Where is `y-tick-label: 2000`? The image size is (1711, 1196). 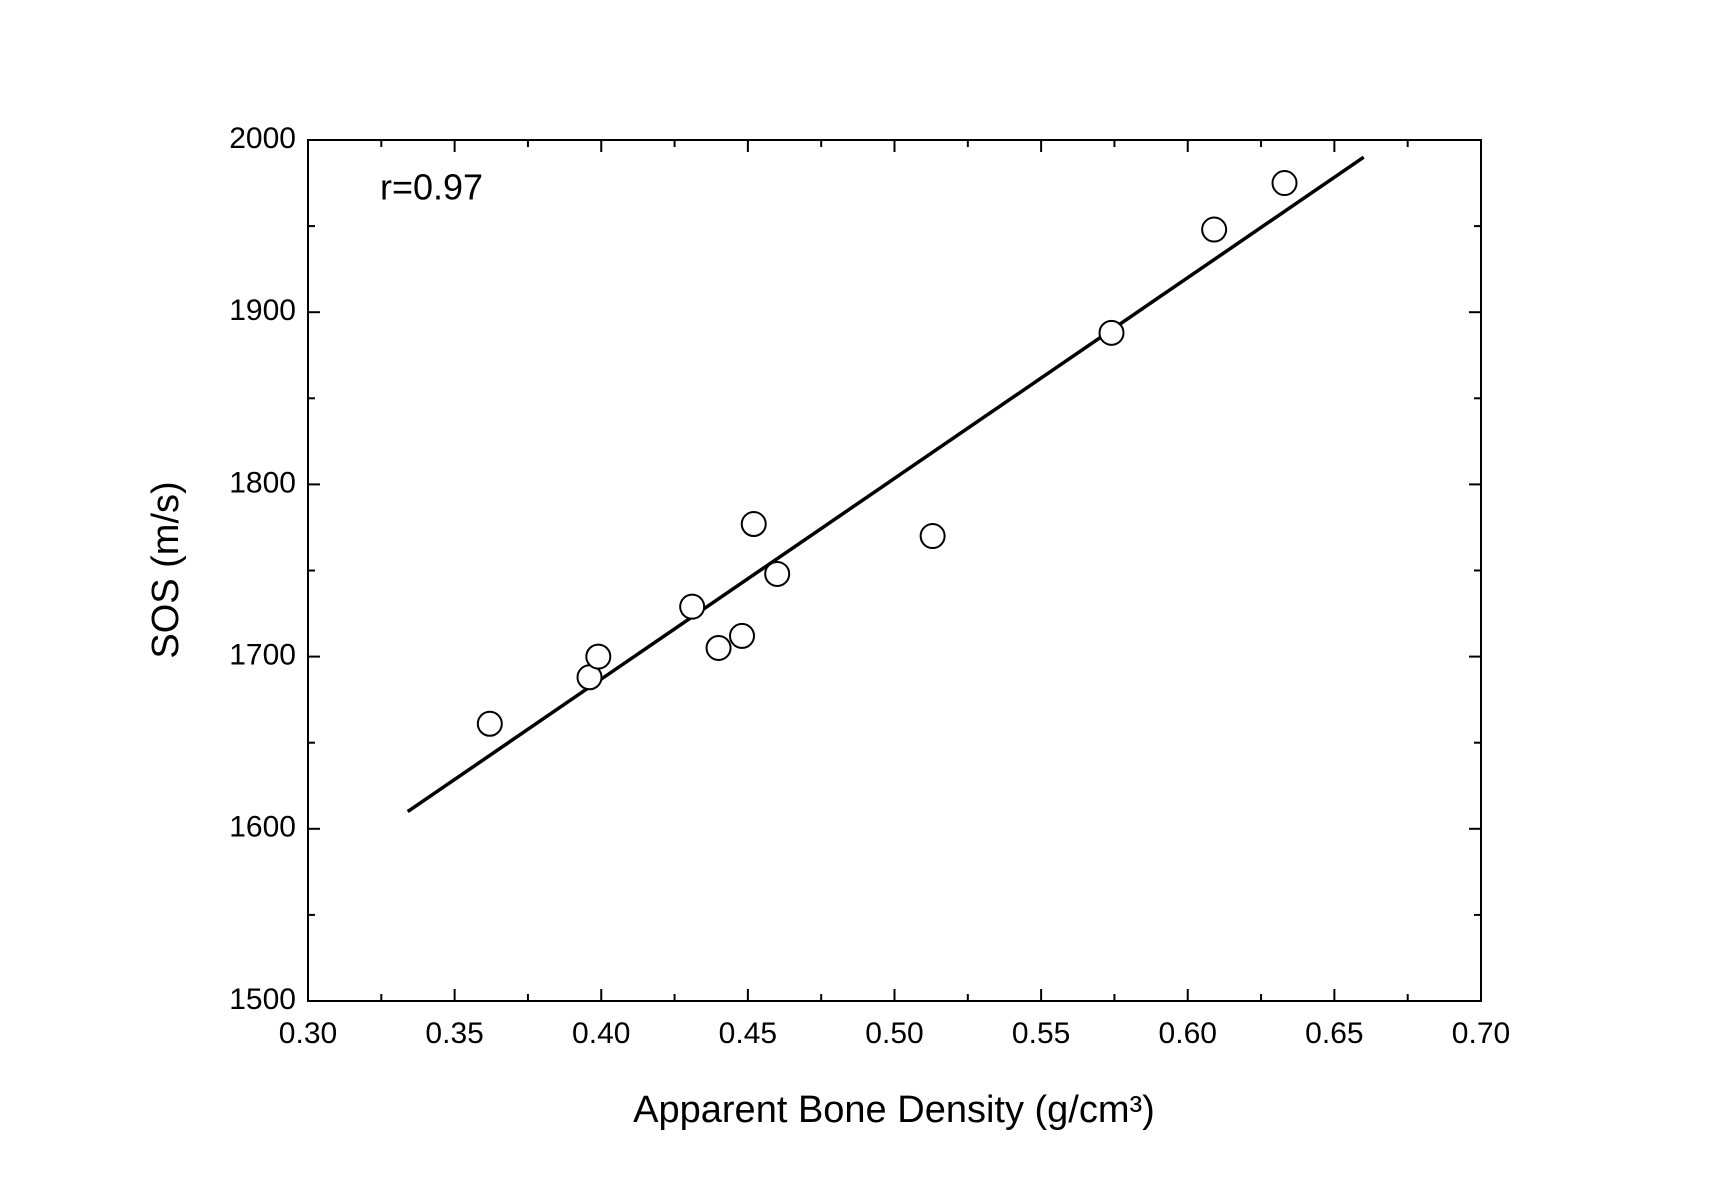
y-tick-label: 2000 is located at coordinates (262, 138).